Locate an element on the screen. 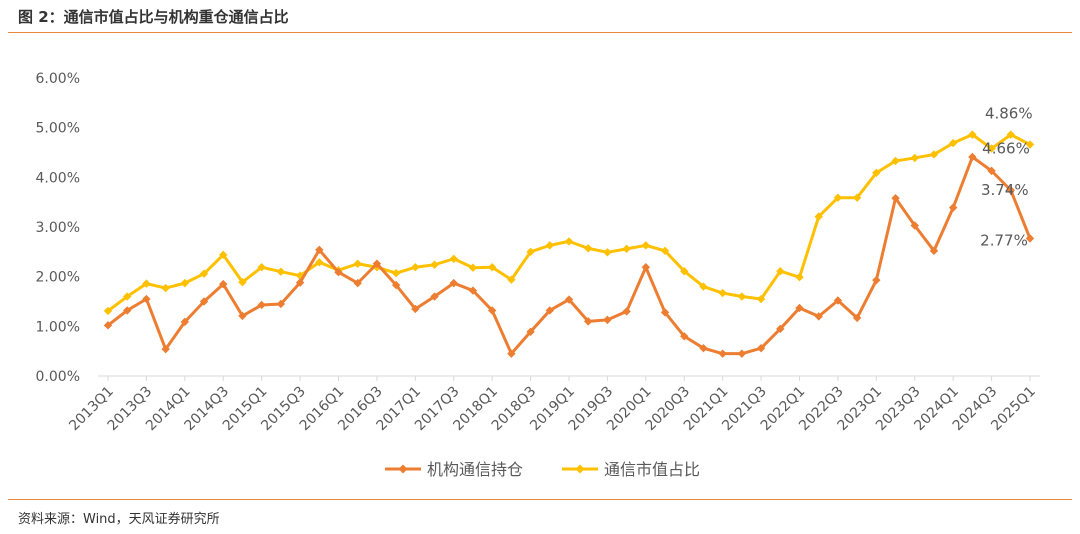 The height and width of the screenshot is (534, 1080). title-rule is located at coordinates (540, 32).